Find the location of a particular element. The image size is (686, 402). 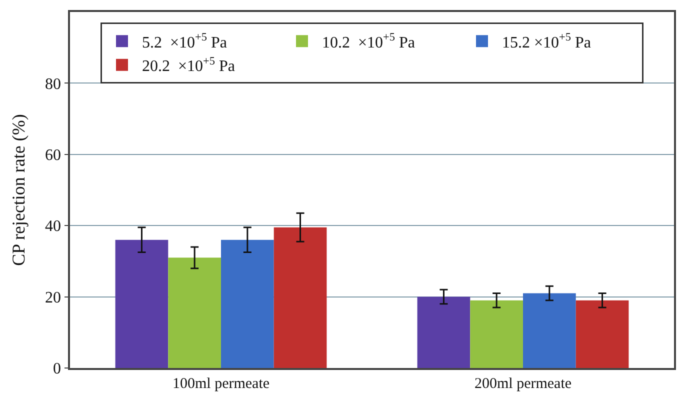

legend-label: 5.2 ×10$^{+5}$ Pa is located at coordinates (184, 42).